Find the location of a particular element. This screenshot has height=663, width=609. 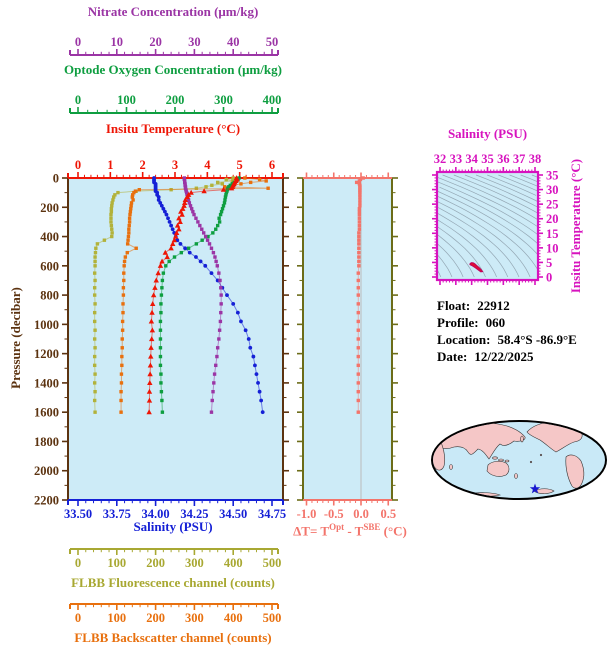

tick-label: 33 is located at coordinates (456, 159).